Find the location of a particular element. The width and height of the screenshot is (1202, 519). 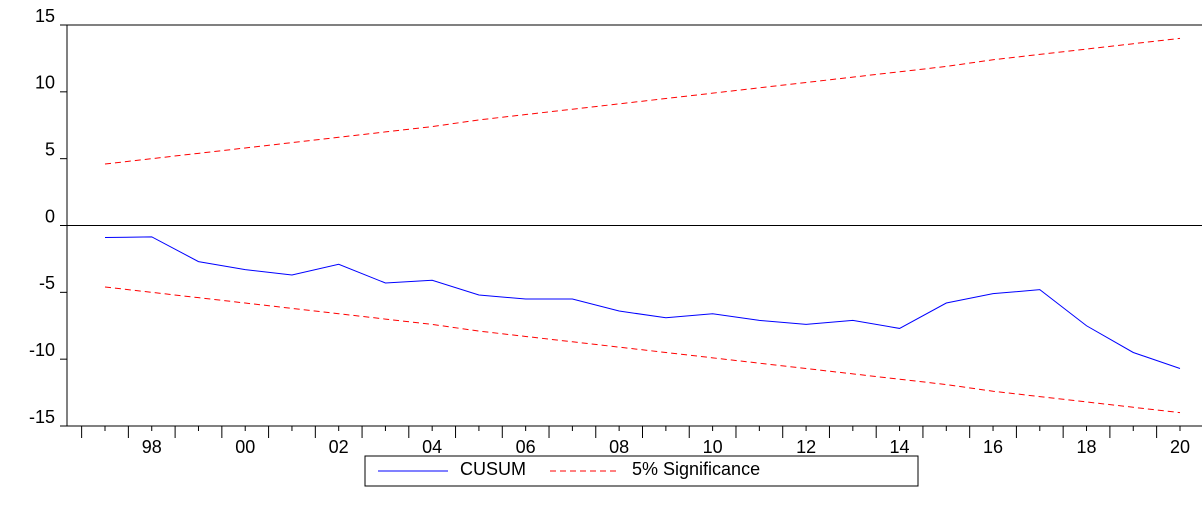

y-tick-label: 5 is located at coordinates (50, 149).